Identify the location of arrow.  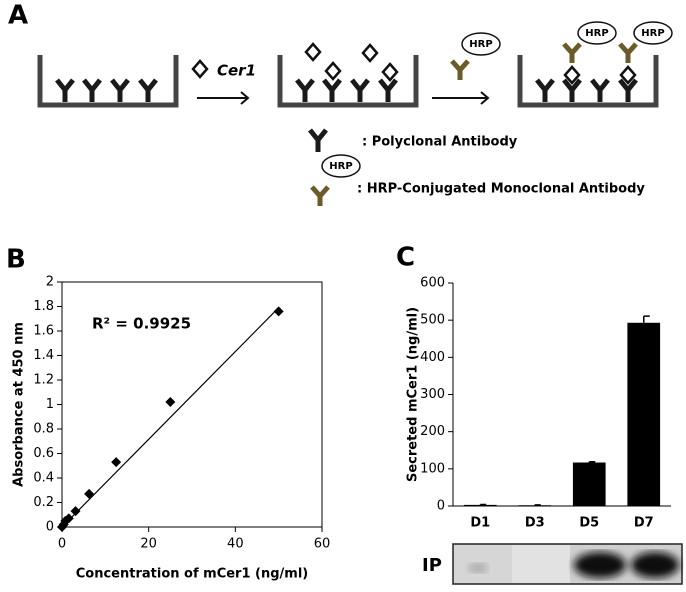
(342, 98).